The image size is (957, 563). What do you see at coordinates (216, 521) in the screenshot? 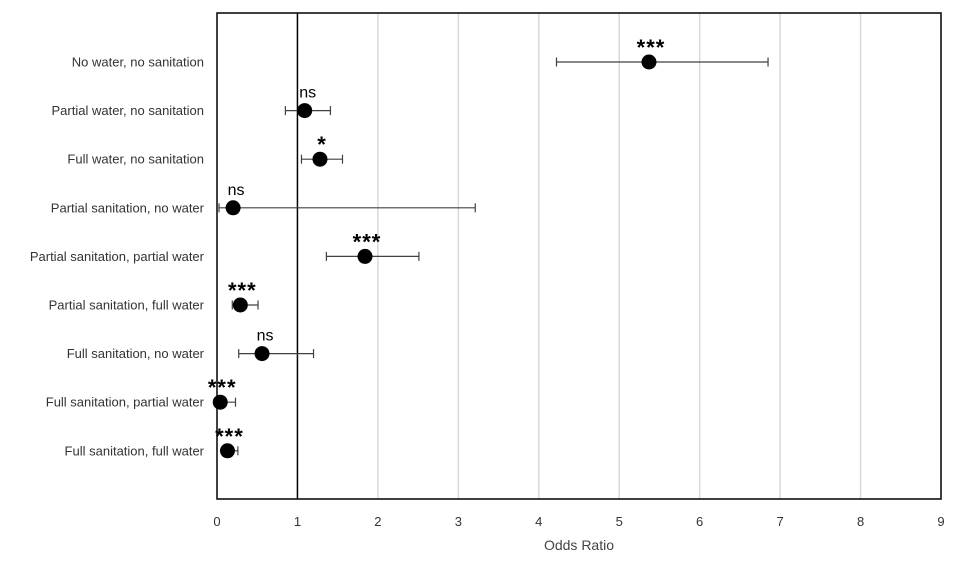
I see `x-tick-label: 0` at bounding box center [216, 521].